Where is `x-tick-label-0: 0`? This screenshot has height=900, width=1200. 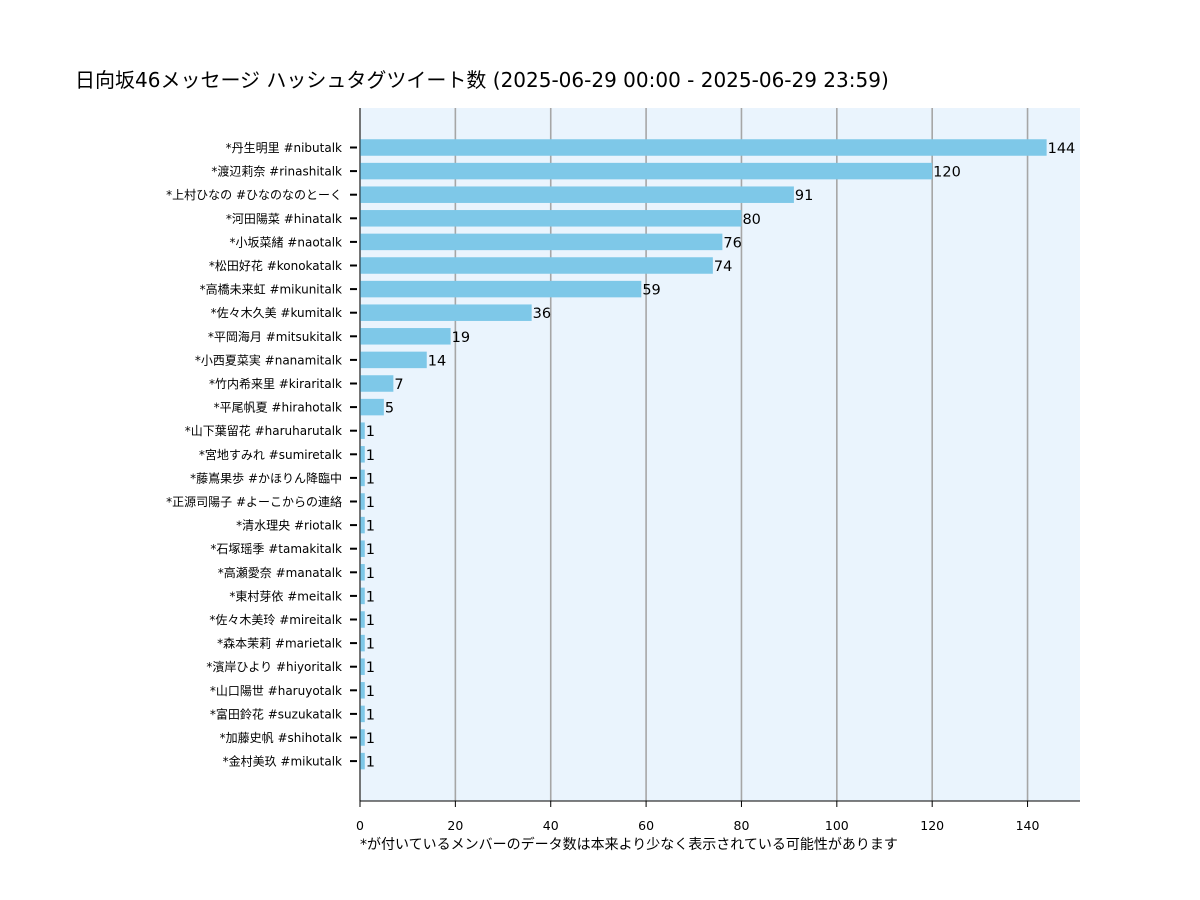 x-tick-label-0: 0 is located at coordinates (360, 825).